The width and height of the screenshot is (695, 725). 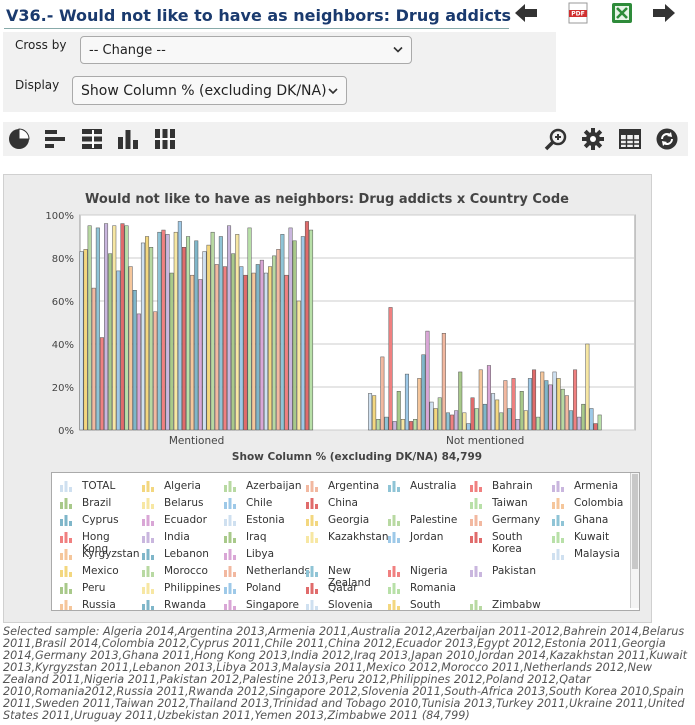 I want to click on bar-nigeria-not-mentioned, so click(x=509, y=419).